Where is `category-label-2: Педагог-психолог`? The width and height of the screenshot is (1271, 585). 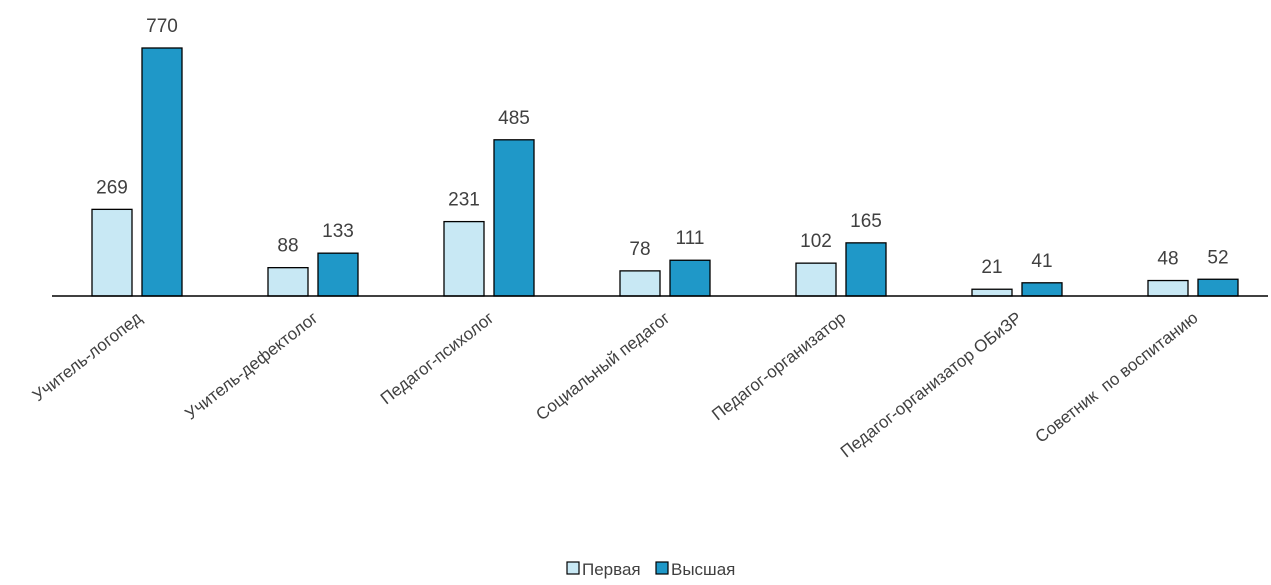 category-label-2: Педагог-психолог is located at coordinates (437, 358).